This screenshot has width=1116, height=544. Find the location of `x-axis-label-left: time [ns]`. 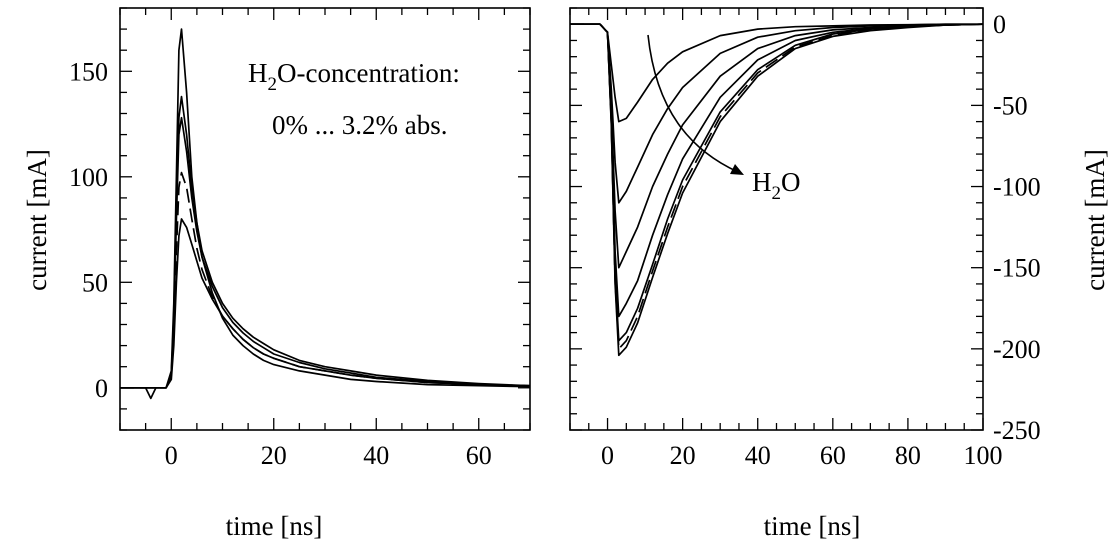

x-axis-label-left: time [ns] is located at coordinates (274, 526).